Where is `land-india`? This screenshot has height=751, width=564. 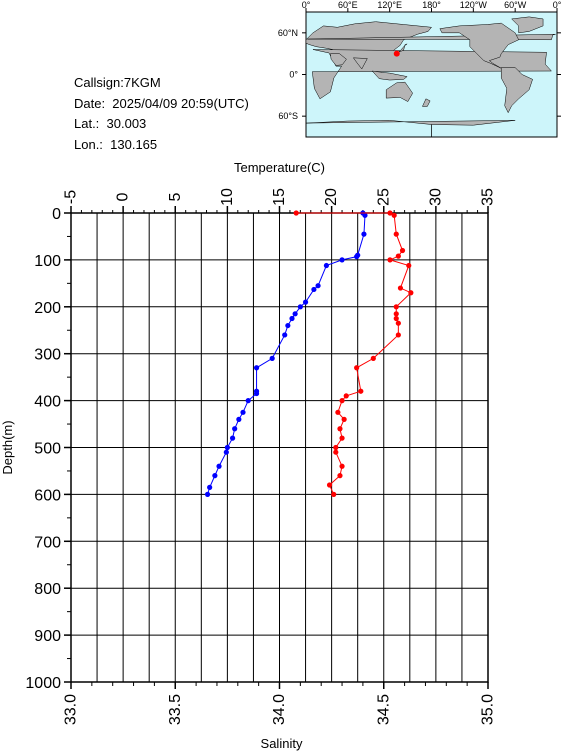
land-india is located at coordinates (360, 63).